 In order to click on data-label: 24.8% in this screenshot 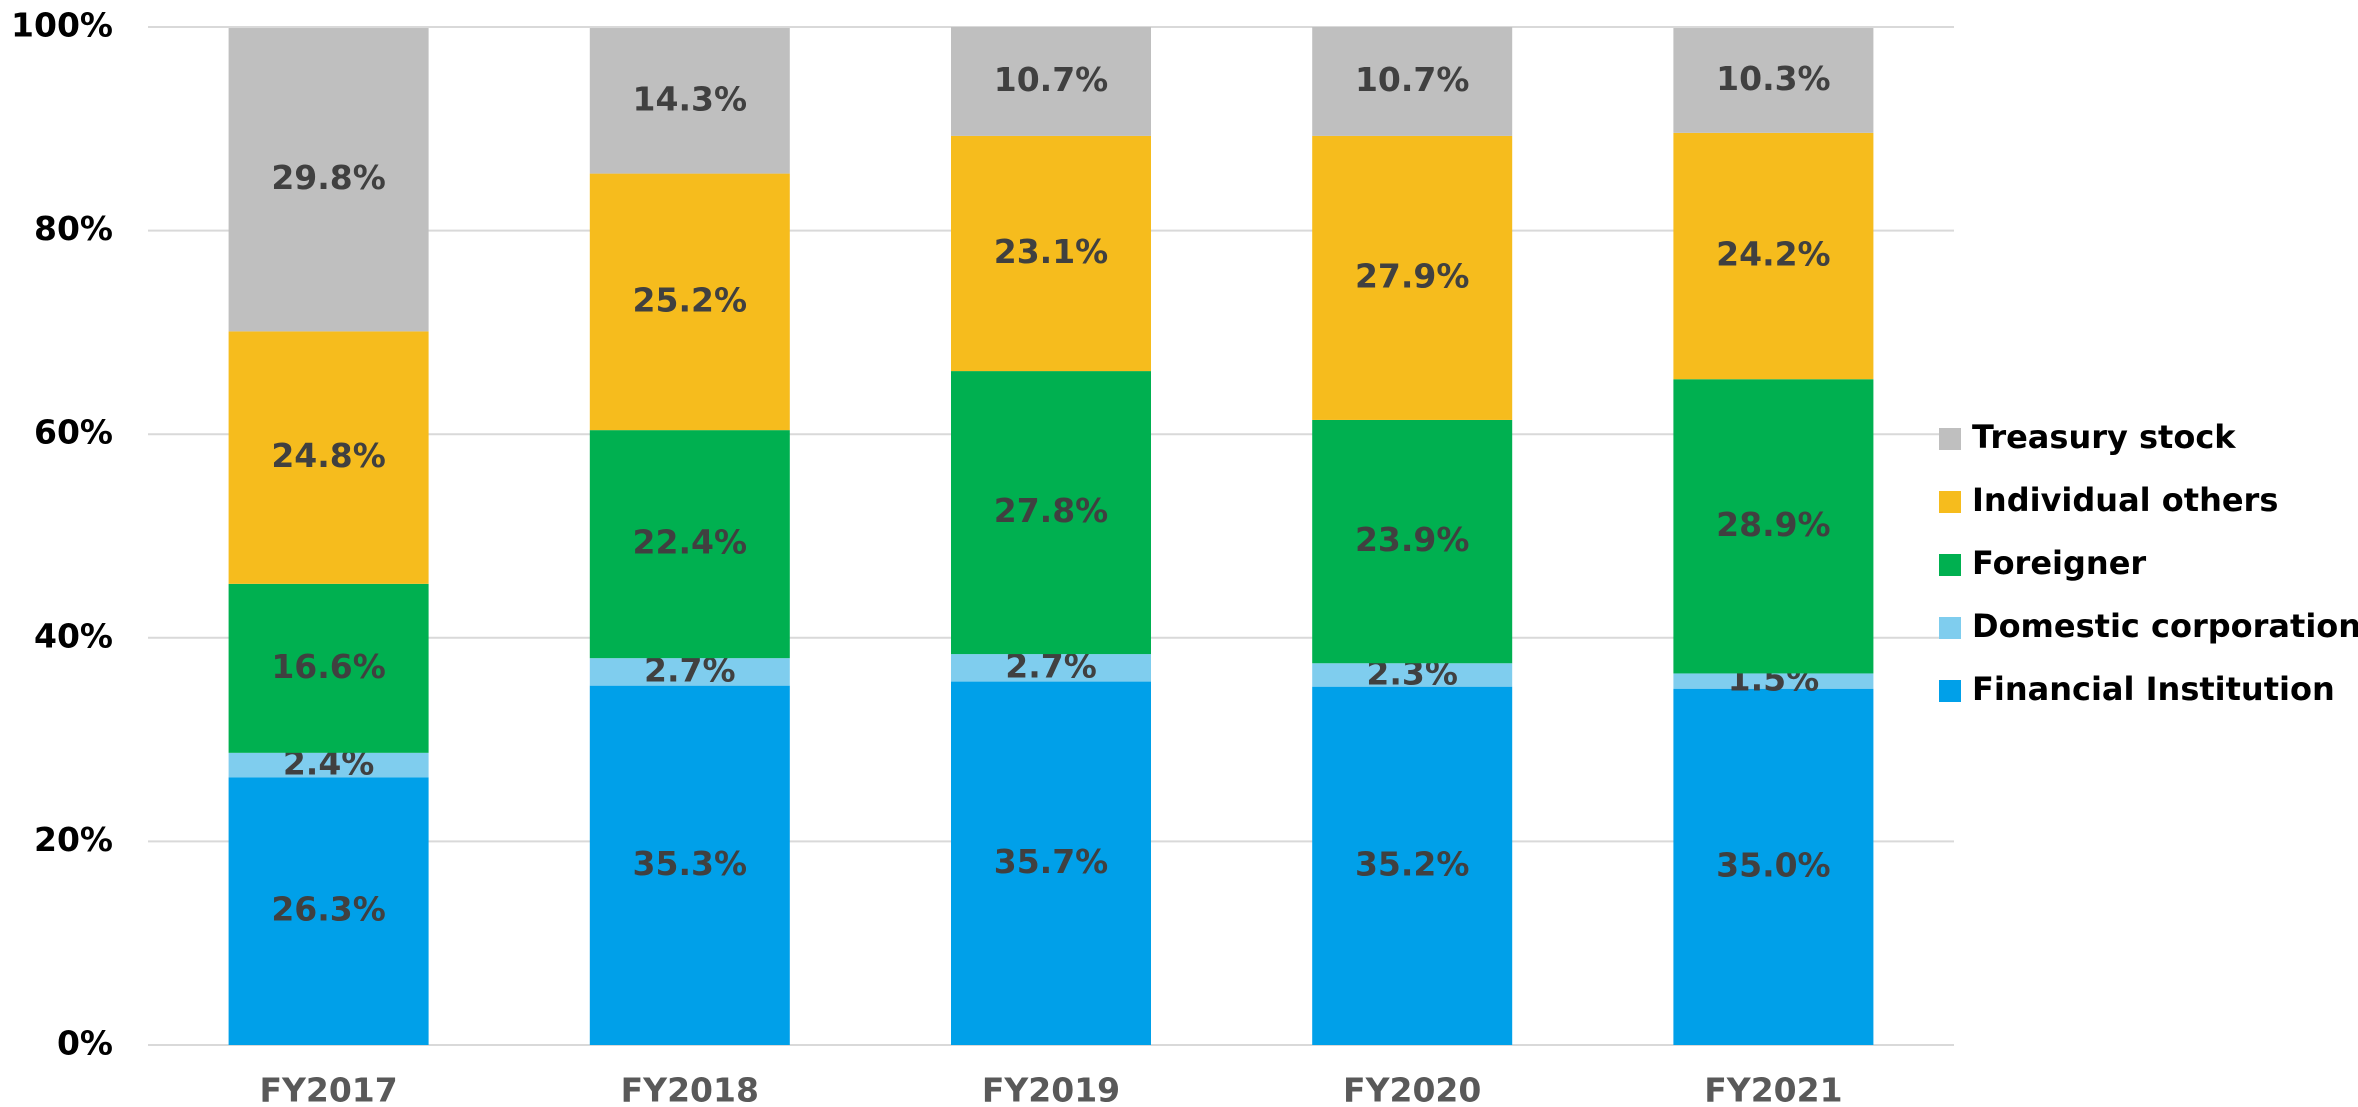, I will do `click(328, 455)`.